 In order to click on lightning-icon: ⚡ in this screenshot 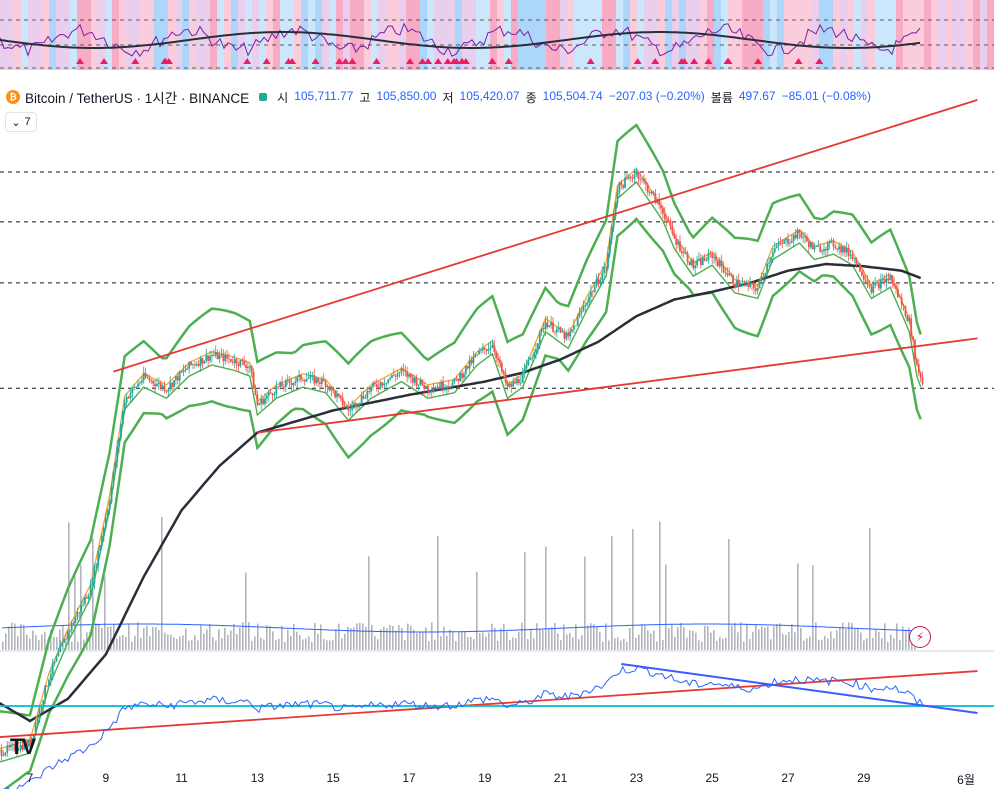, I will do `click(920, 637)`.